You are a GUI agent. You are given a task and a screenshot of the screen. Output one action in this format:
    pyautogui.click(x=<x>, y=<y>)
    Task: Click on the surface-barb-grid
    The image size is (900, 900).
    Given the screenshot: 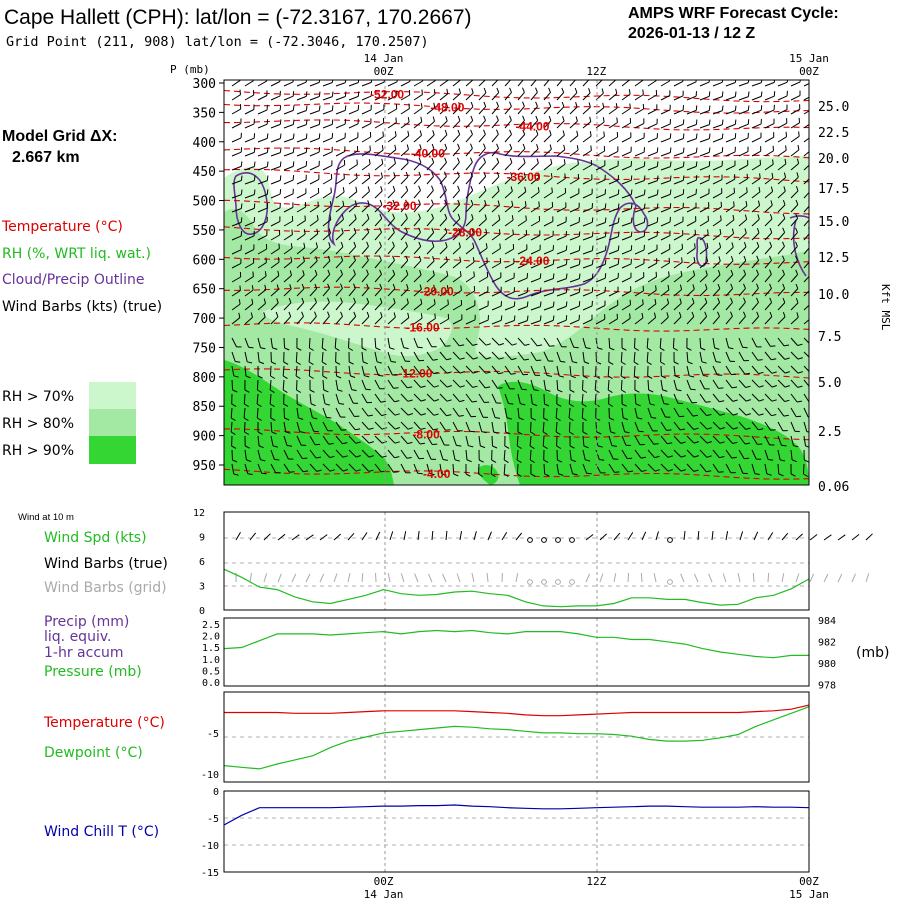 What is the action you would take?
    pyautogui.click(x=294, y=578)
    